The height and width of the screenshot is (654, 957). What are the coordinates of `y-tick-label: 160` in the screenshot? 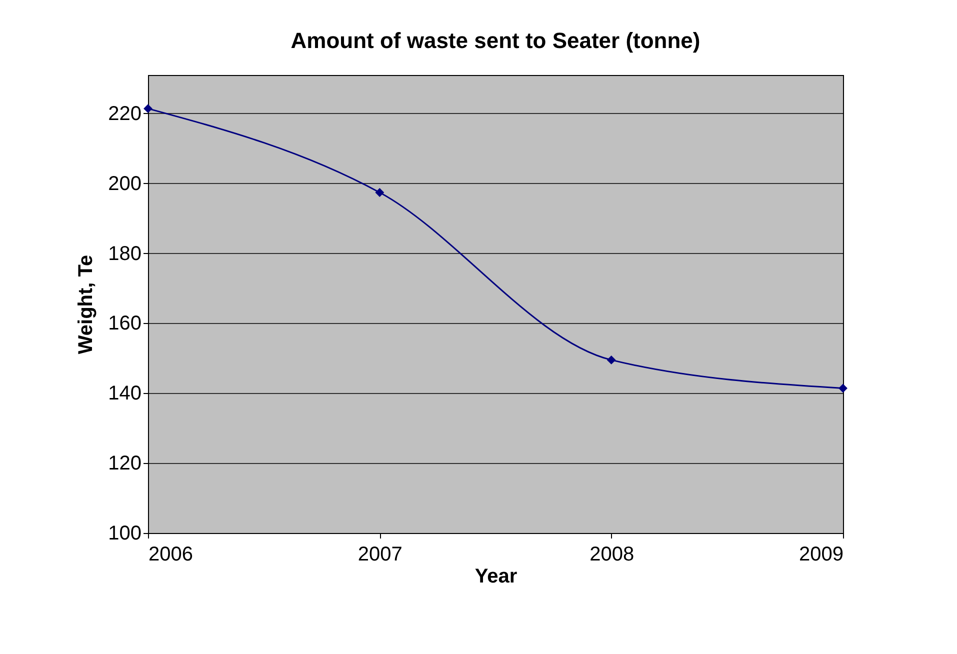 It's located at (125, 323).